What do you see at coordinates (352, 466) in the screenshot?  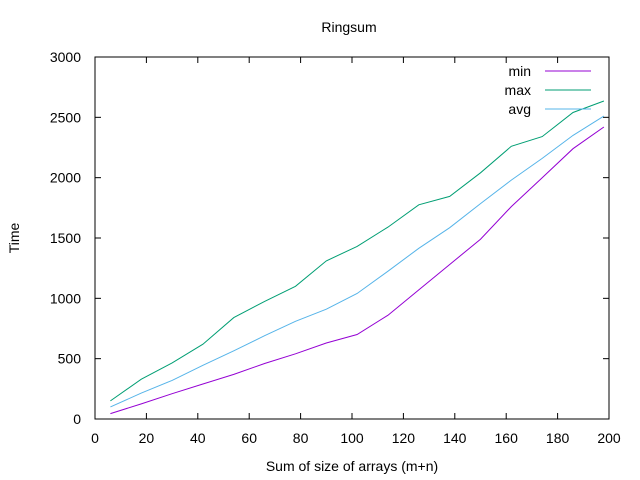 I see `x-axis-label: Sum of size of arrays (m+n)` at bounding box center [352, 466].